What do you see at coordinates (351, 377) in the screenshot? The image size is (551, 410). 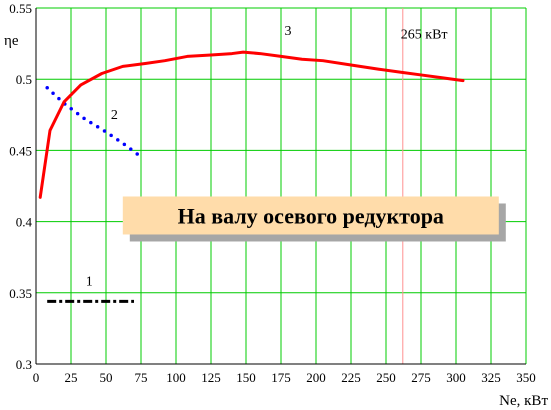 I see `x-tick-label-9: 225` at bounding box center [351, 377].